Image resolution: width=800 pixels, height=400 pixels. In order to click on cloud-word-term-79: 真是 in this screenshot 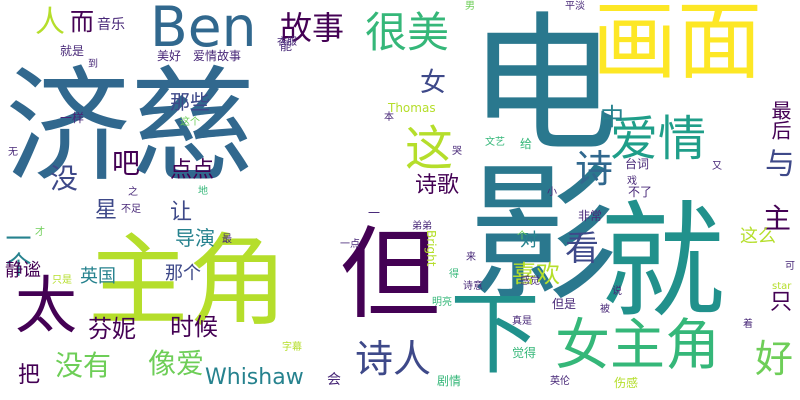, I will do `click(522, 321)`.